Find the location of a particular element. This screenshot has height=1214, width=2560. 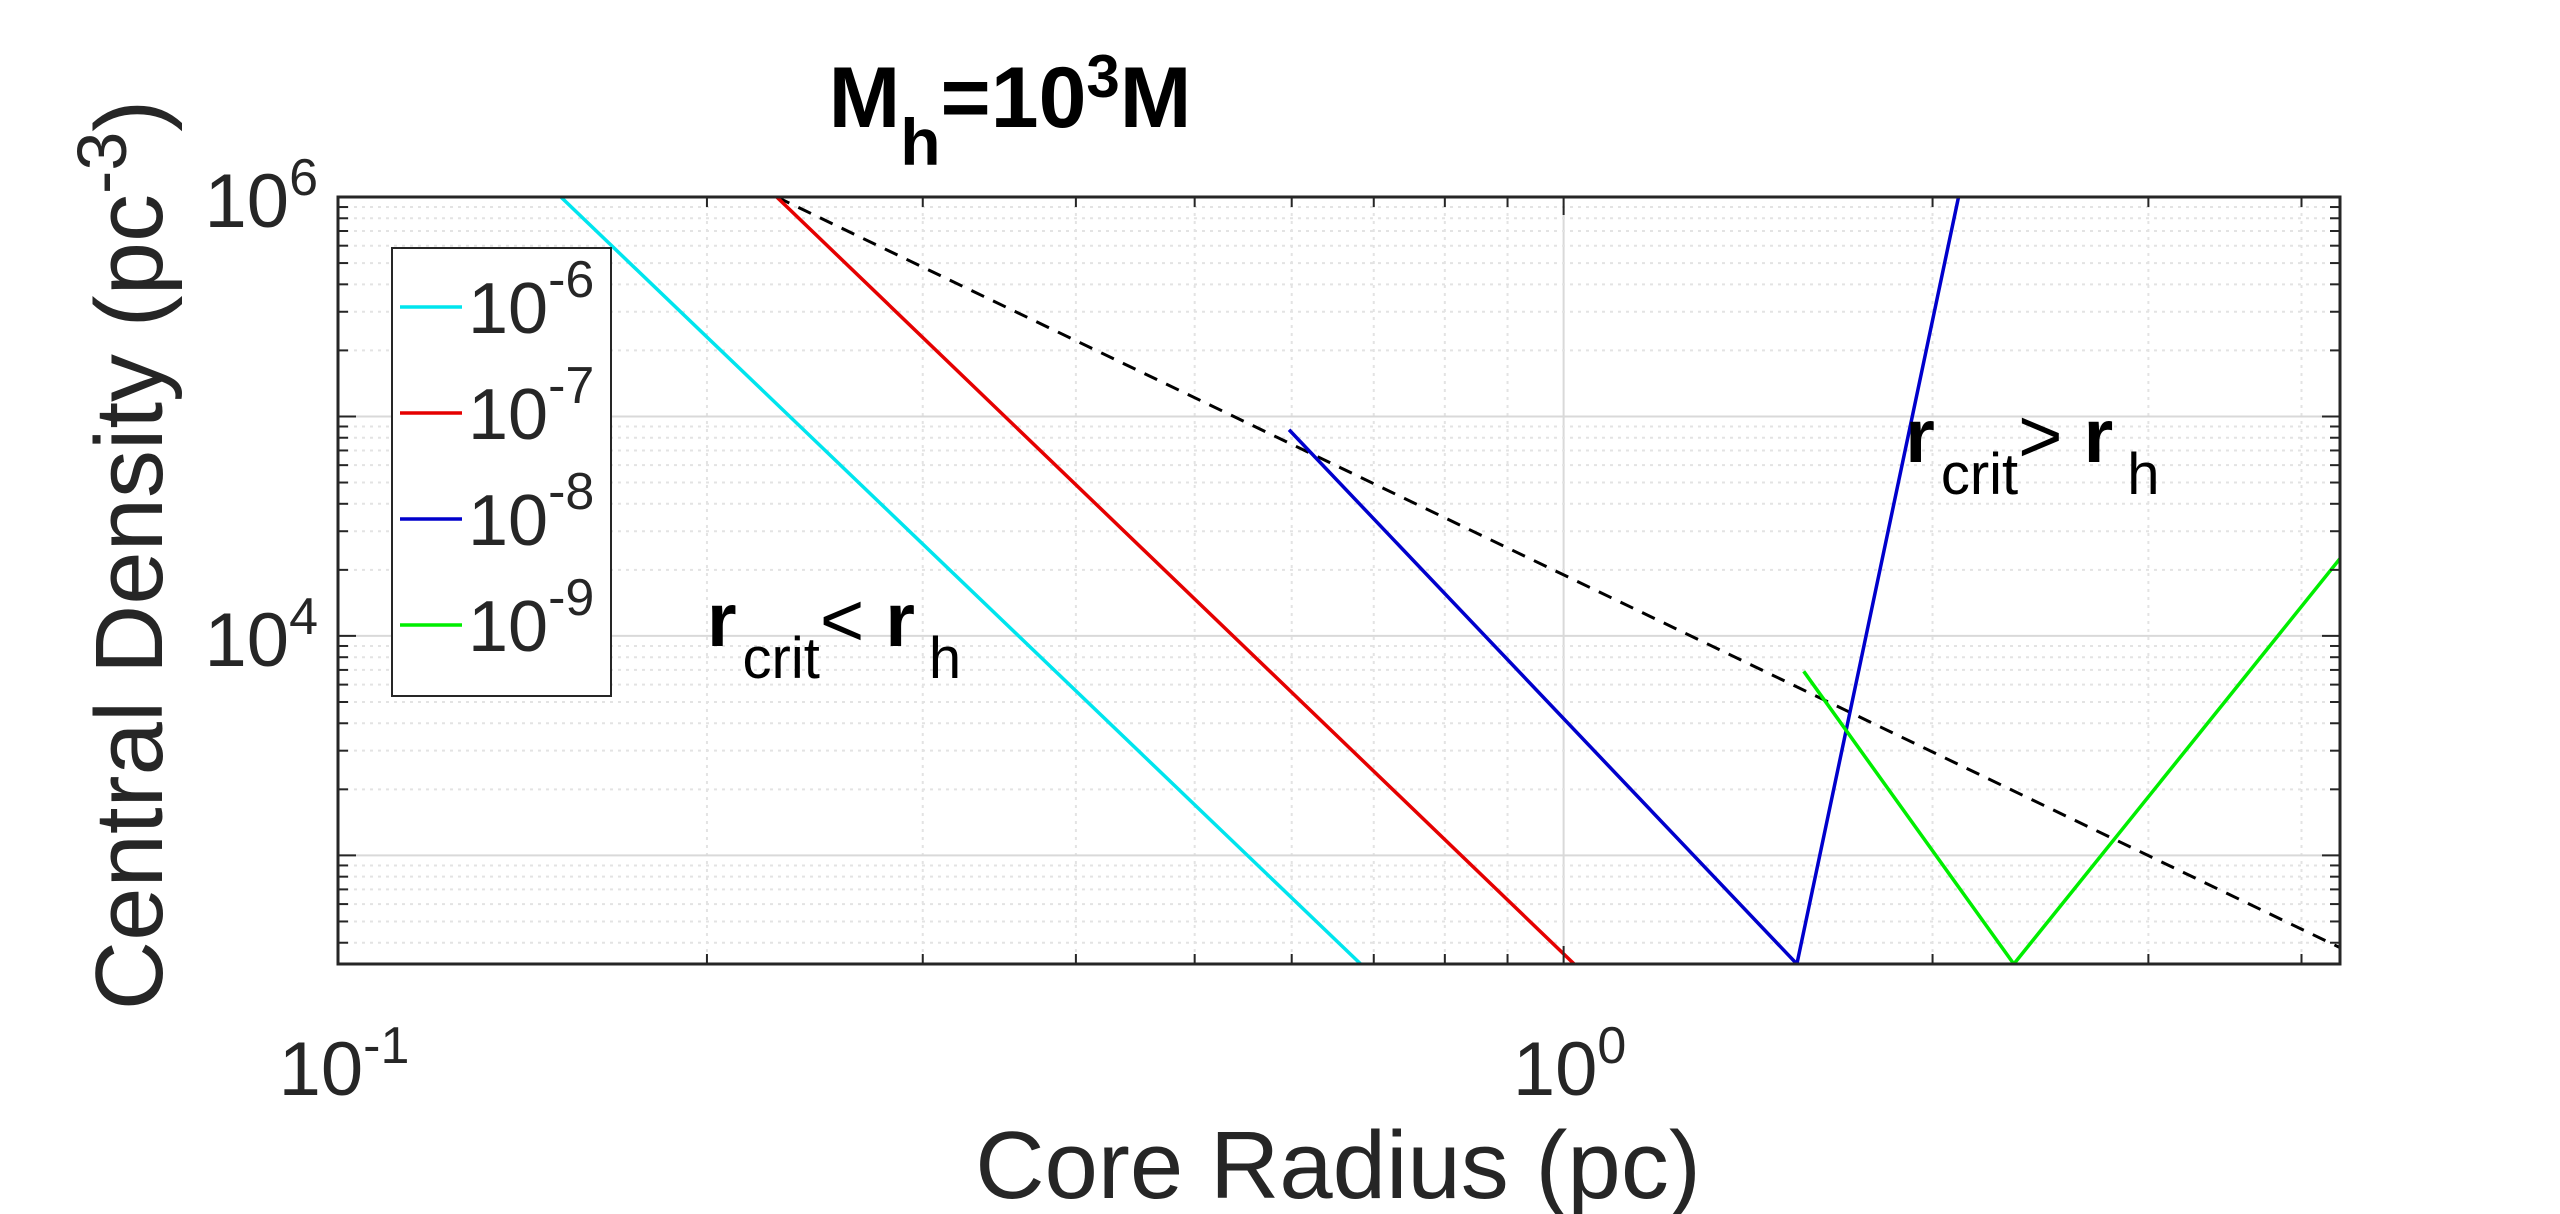

legend-label-4: 10-9 is located at coordinates (531, 618).